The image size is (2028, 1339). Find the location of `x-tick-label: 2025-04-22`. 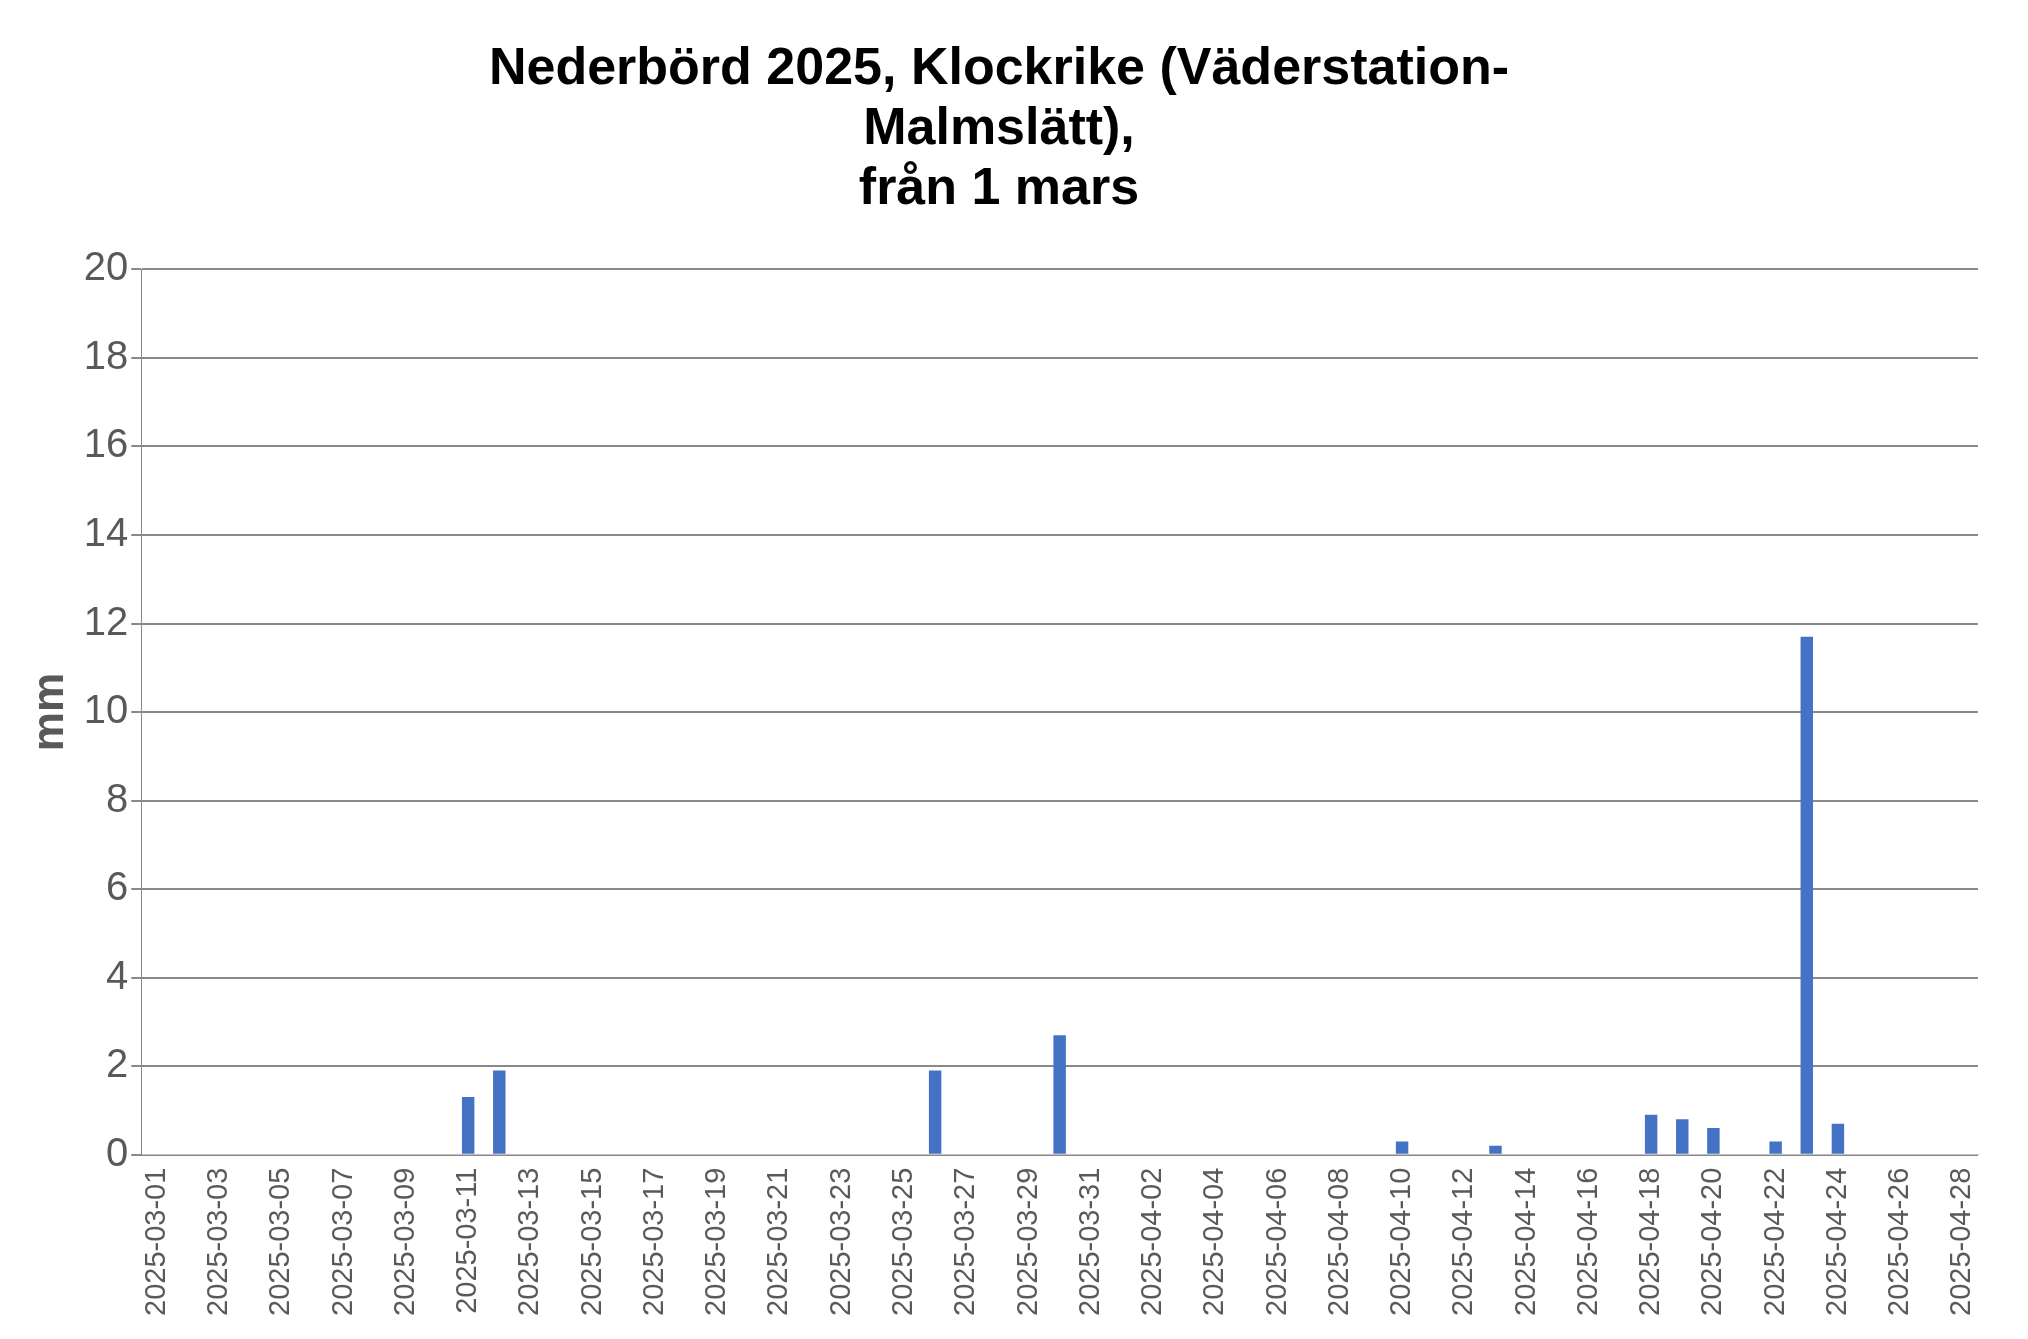

x-tick-label: 2025-04-22 is located at coordinates (1773, 1241).